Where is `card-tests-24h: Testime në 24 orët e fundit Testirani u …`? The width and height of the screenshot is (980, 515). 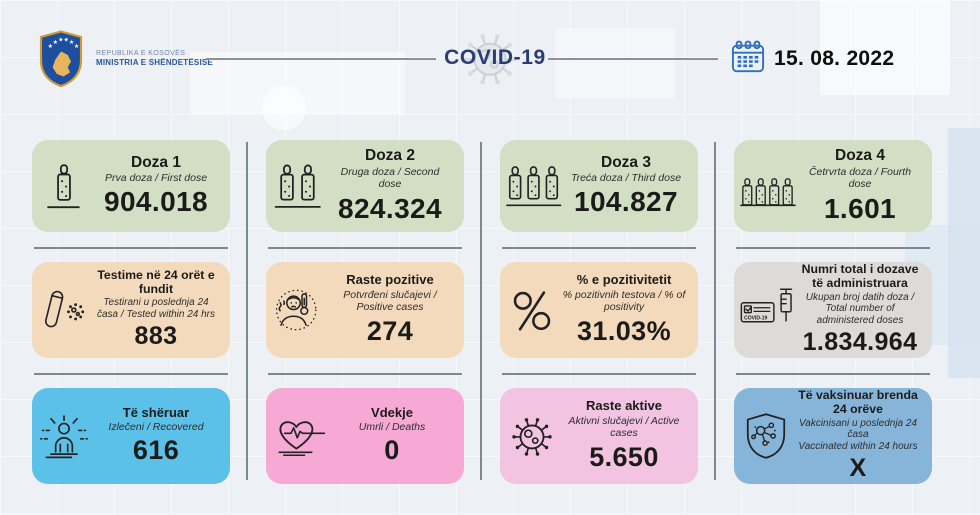
card-tests-24h: Testime në 24 orët e fundit Testirani u … is located at coordinates (131, 310).